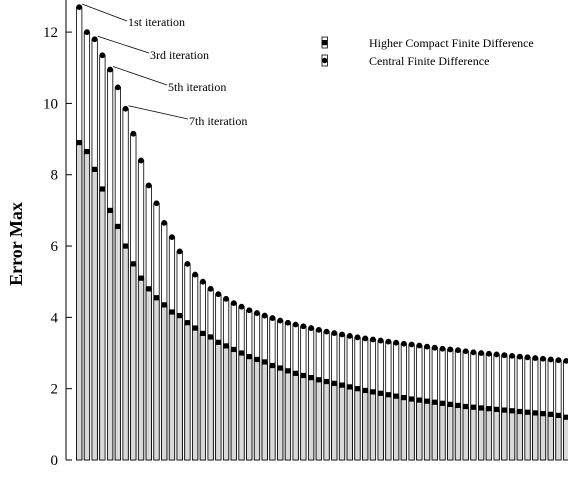  I want to click on annotation-text-1: 1st iteration, so click(156, 22).